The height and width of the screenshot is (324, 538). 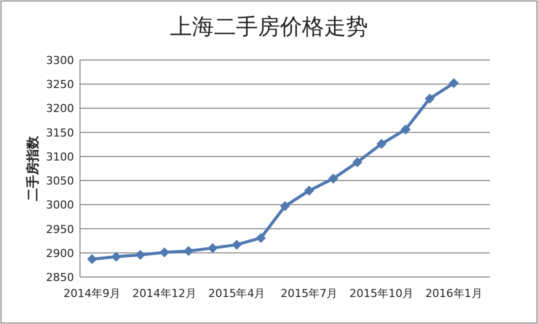 I want to click on chart-title: 上海二手房价格走势, so click(x=269, y=27).